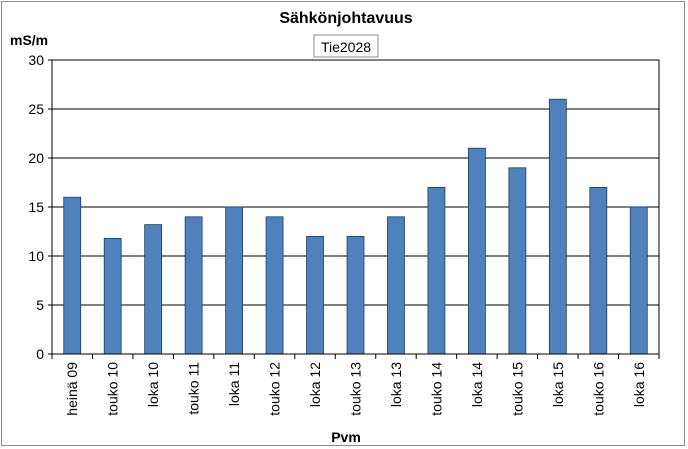 The height and width of the screenshot is (449, 688). What do you see at coordinates (29, 40) in the screenshot?
I see `y-axis-label: mS/m` at bounding box center [29, 40].